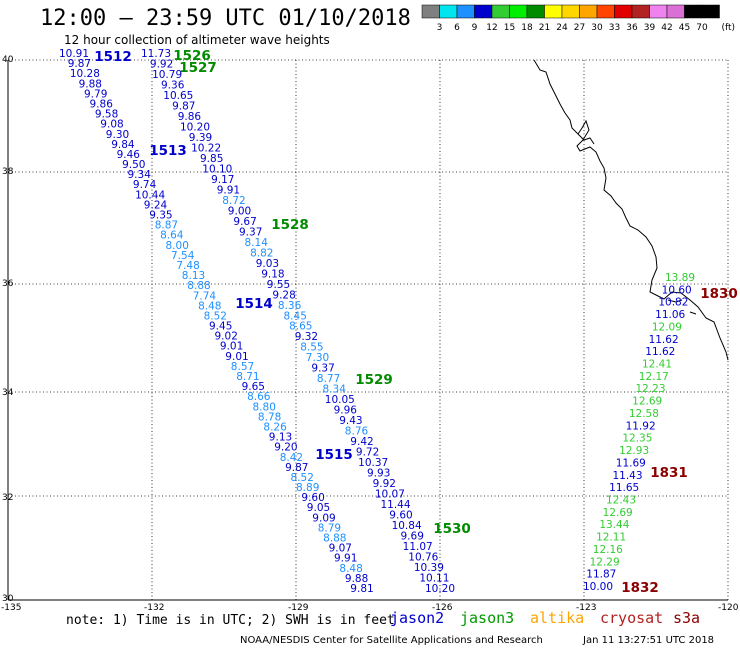  What do you see at coordinates (475, 28) in the screenshot?
I see `color-scale-label: 9` at bounding box center [475, 28].